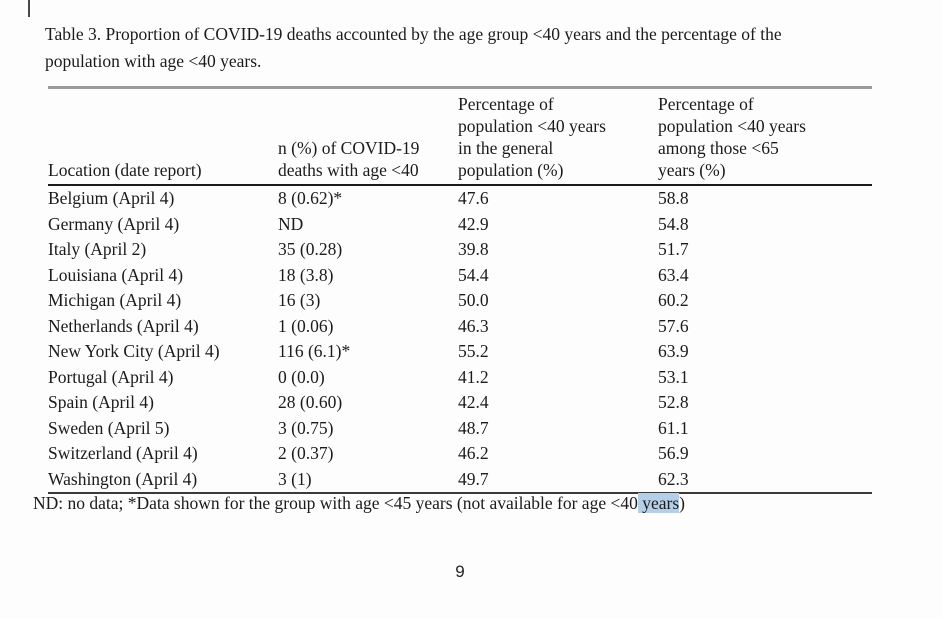 Image resolution: width=943 pixels, height=619 pixels. What do you see at coordinates (368, 136) in the screenshot?
I see `header-deaths: n (%) of COVID-19 deaths with age <40` at bounding box center [368, 136].